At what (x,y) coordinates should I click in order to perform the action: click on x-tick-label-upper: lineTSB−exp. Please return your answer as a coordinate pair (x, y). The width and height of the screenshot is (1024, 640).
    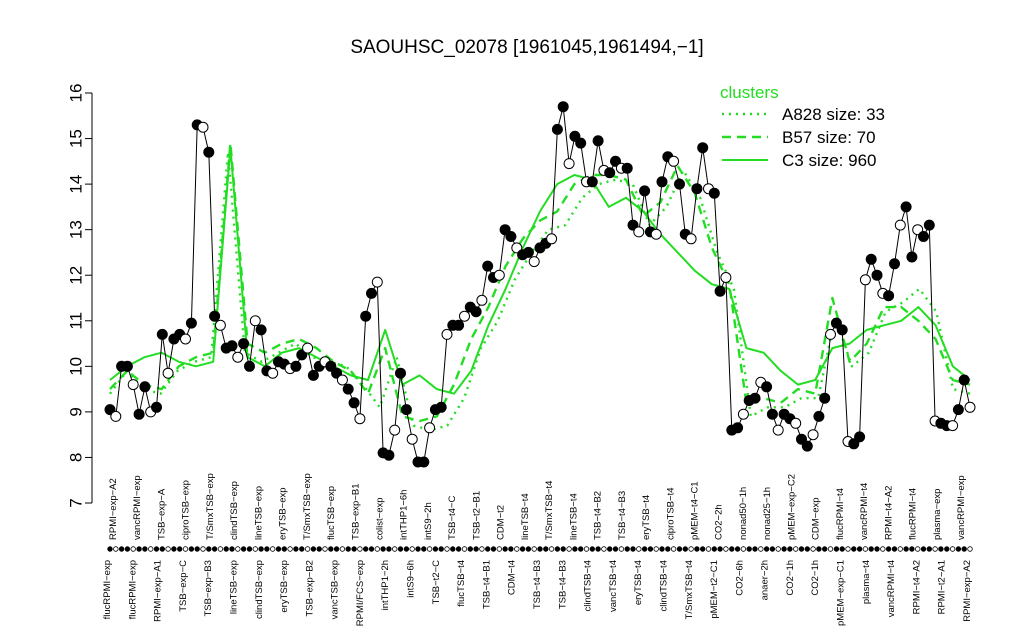
    Looking at the image, I should click on (258, 513).